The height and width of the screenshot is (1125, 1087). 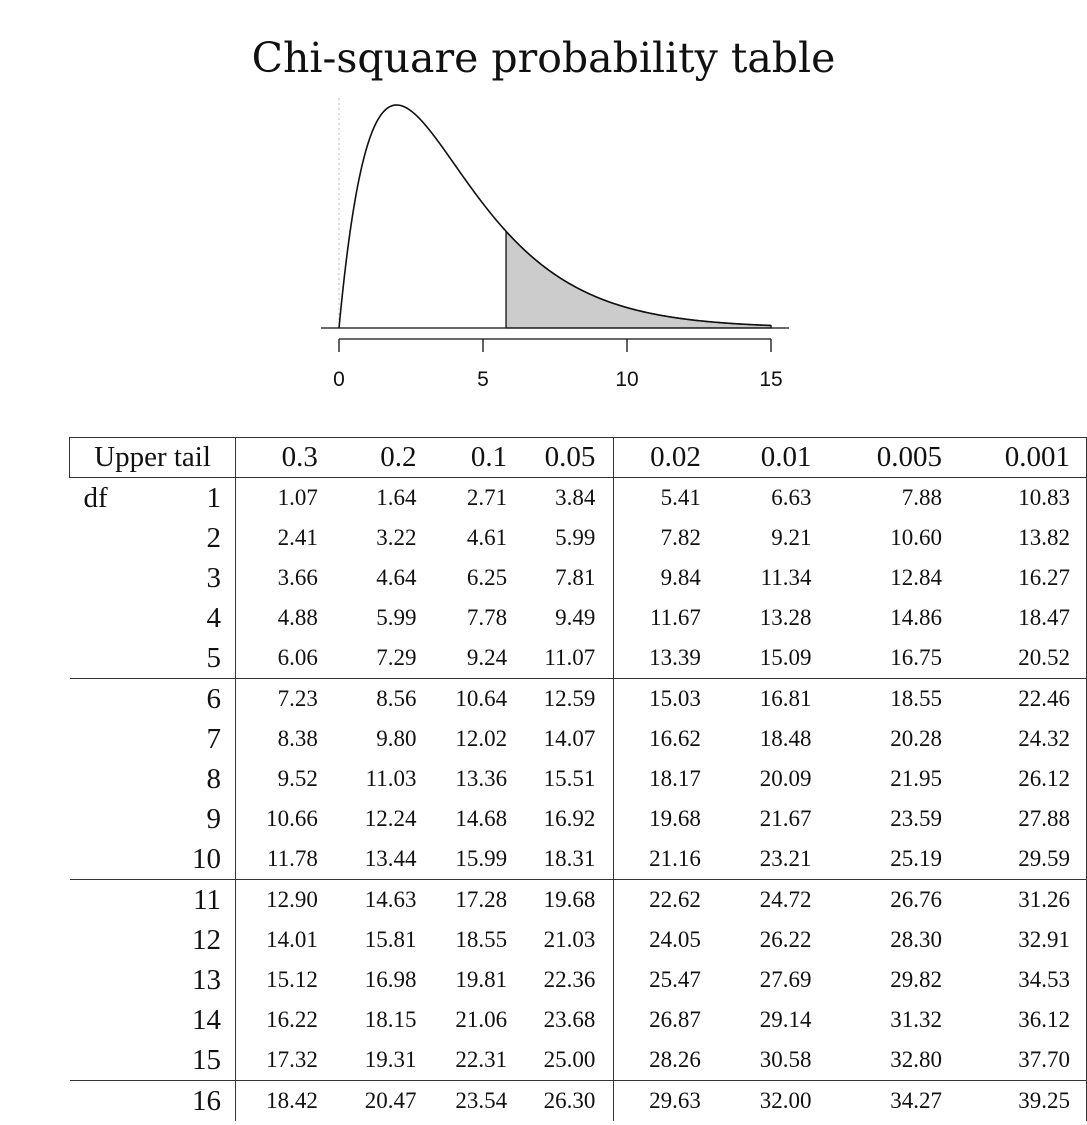 I want to click on critical-value-cell: 16.22, so click(x=292, y=1019).